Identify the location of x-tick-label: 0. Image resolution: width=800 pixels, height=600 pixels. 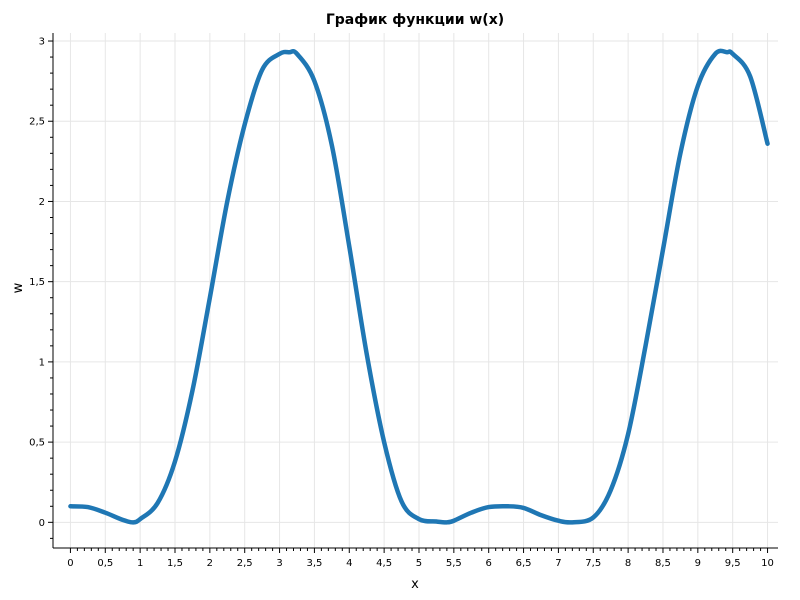
(70, 563).